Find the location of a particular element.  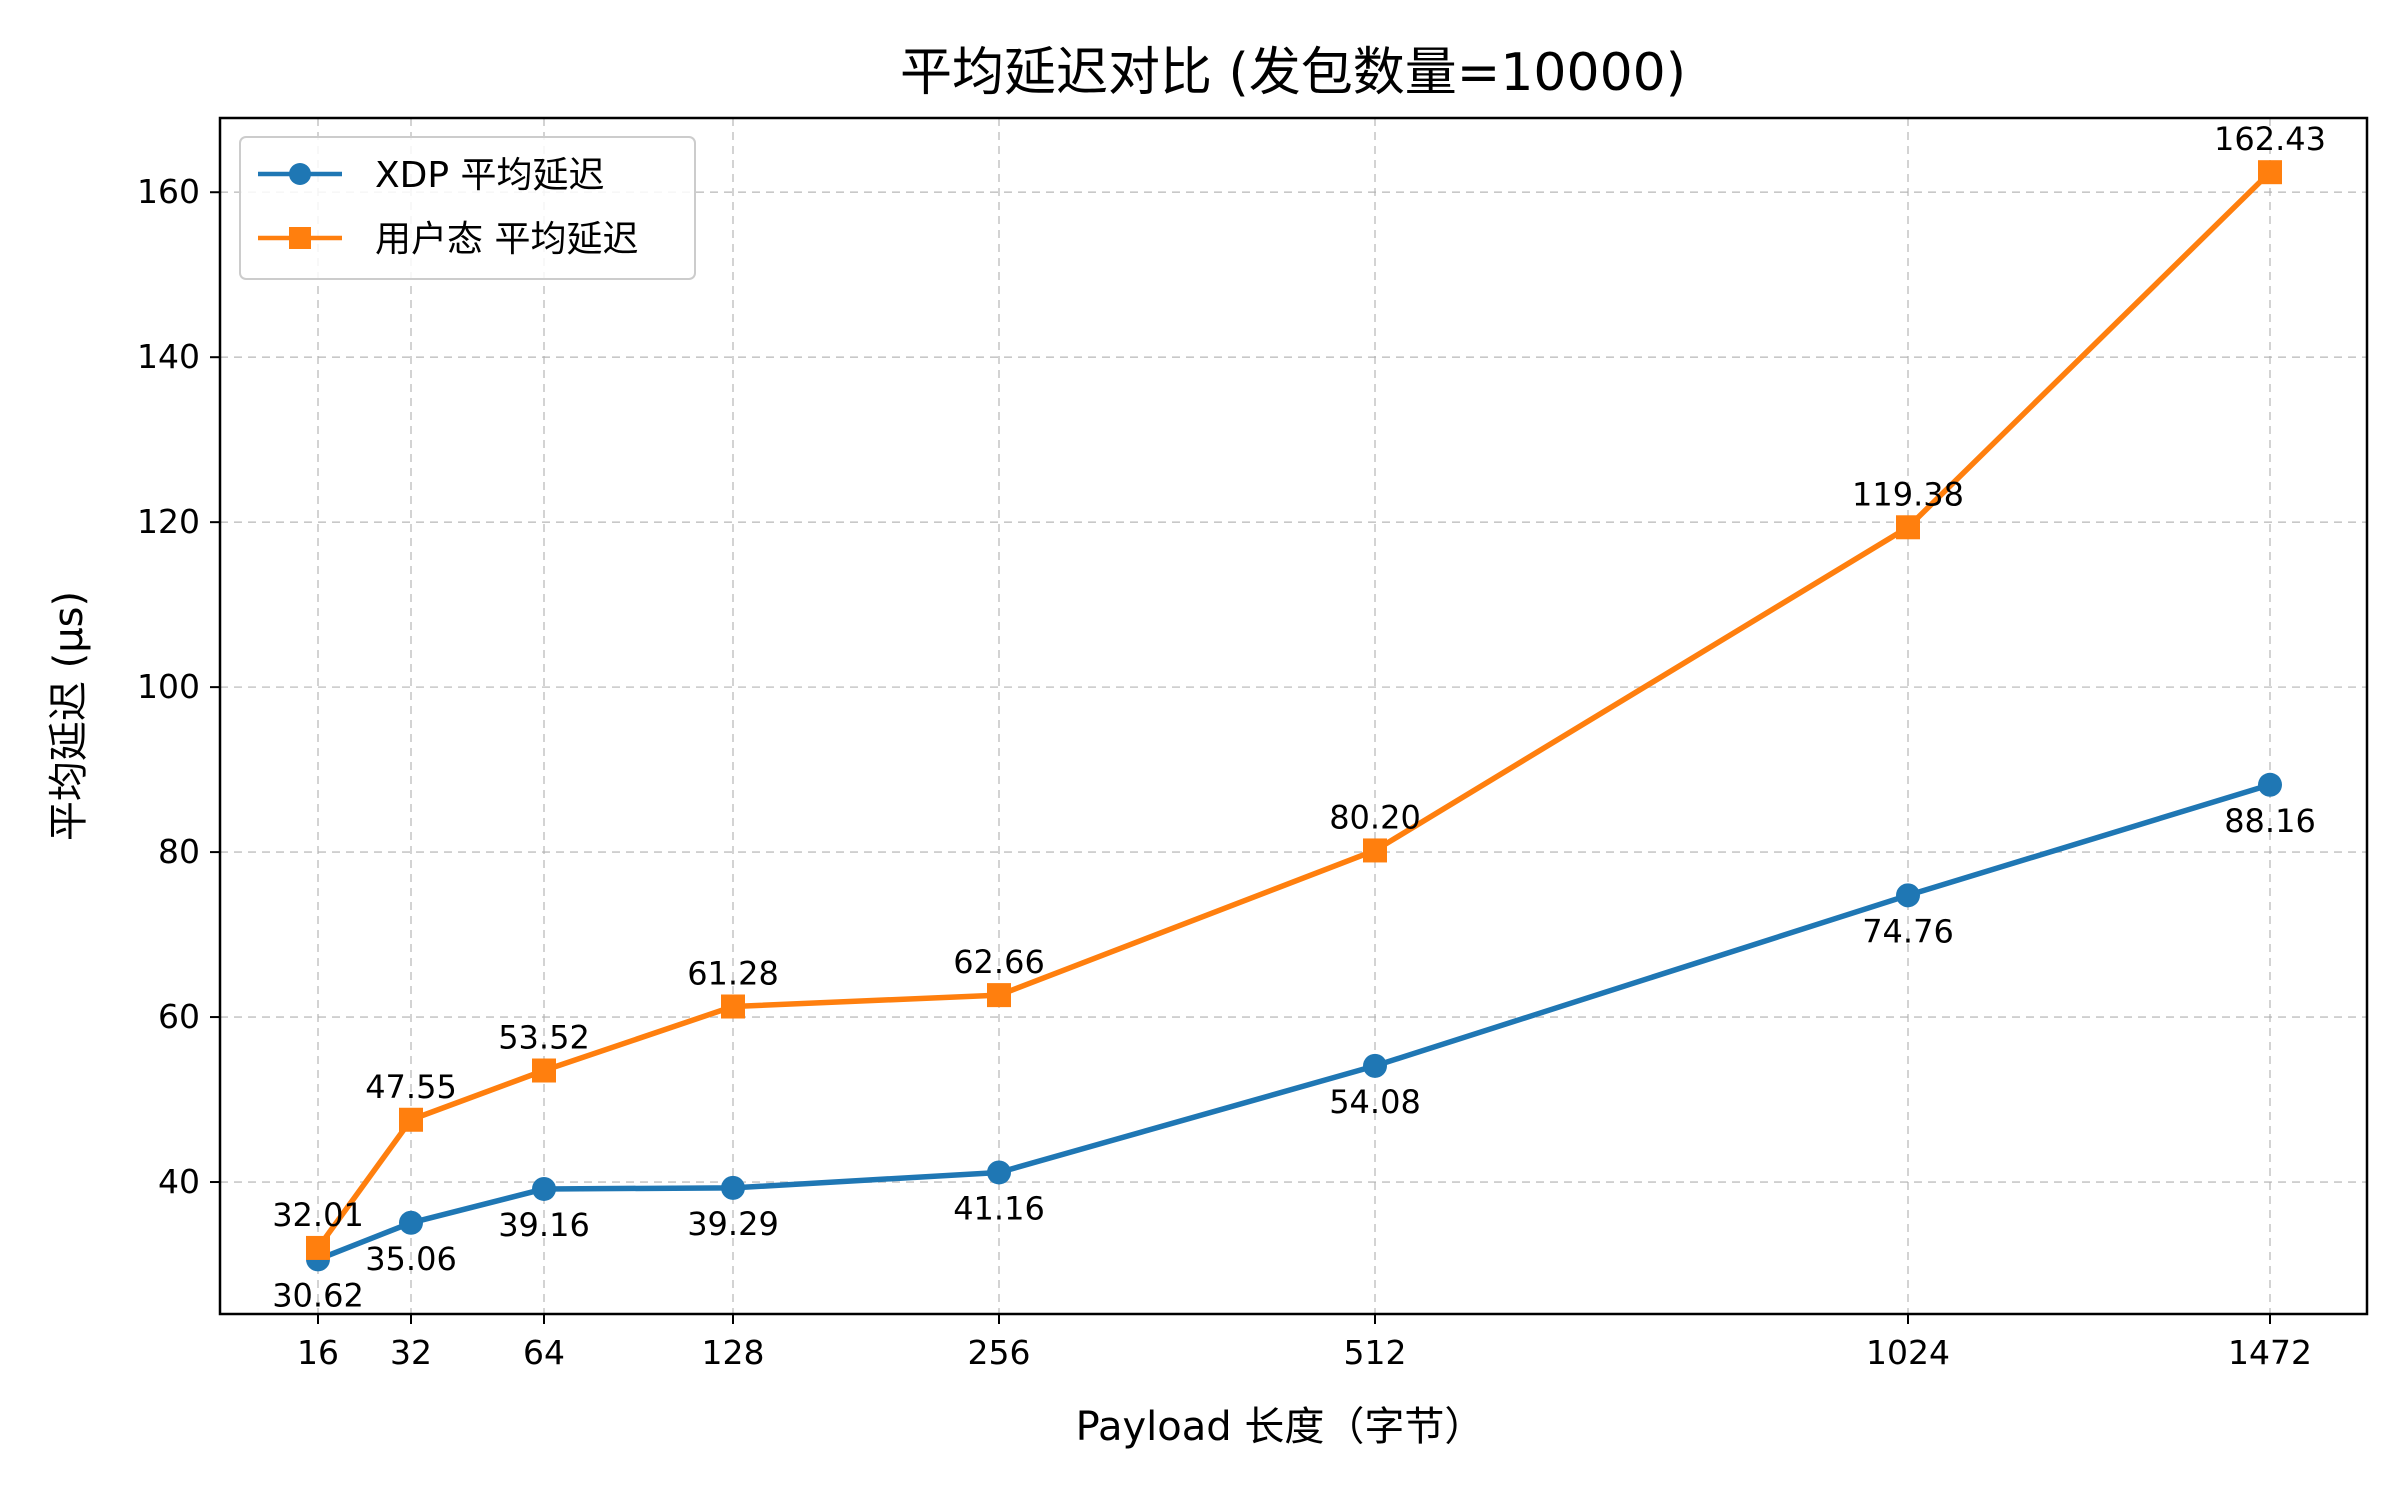

data-label-user: 162.43 is located at coordinates (2270, 139).